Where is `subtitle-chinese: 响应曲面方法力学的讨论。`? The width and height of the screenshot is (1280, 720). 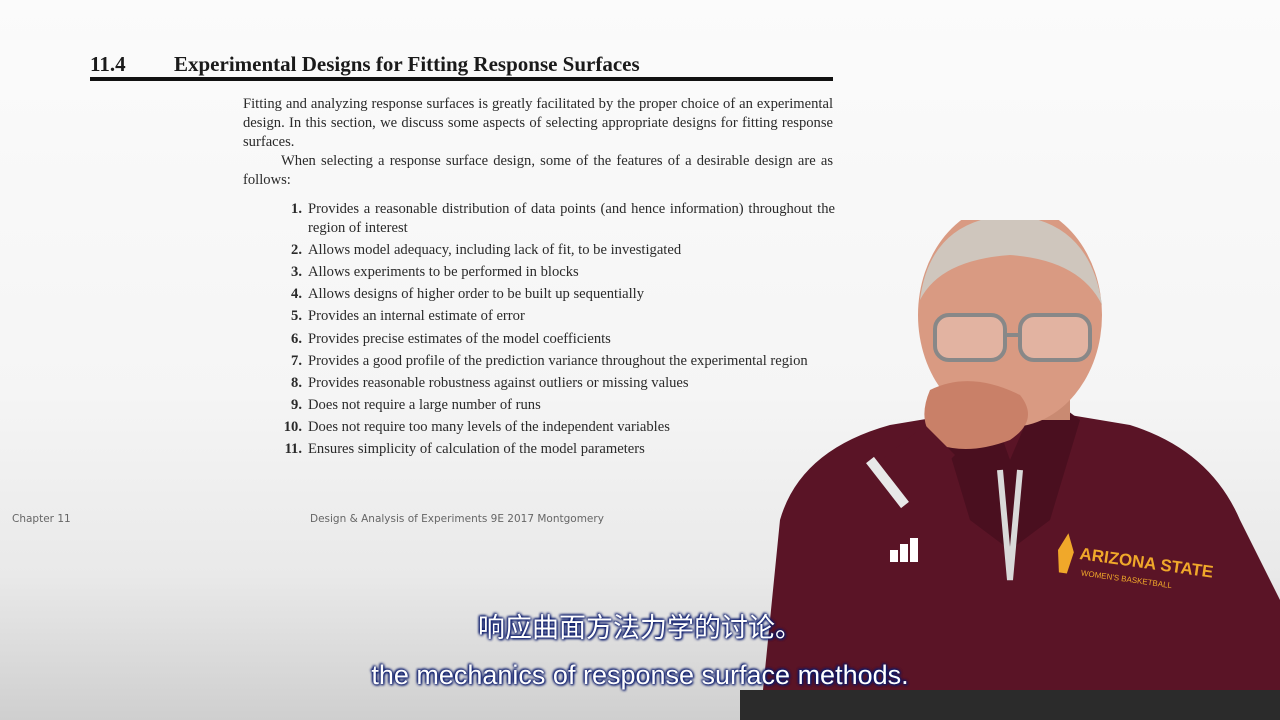
subtitle-chinese: 响应曲面方法力学的讨论。 is located at coordinates (640, 628).